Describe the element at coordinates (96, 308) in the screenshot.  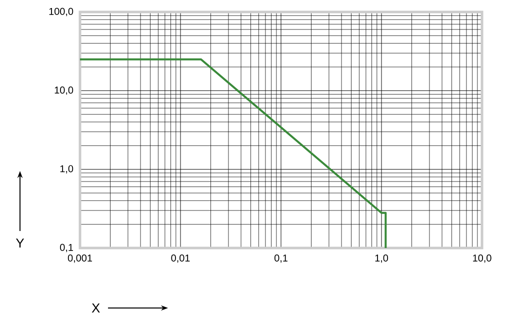
I see `x-axis-title: X` at that location.